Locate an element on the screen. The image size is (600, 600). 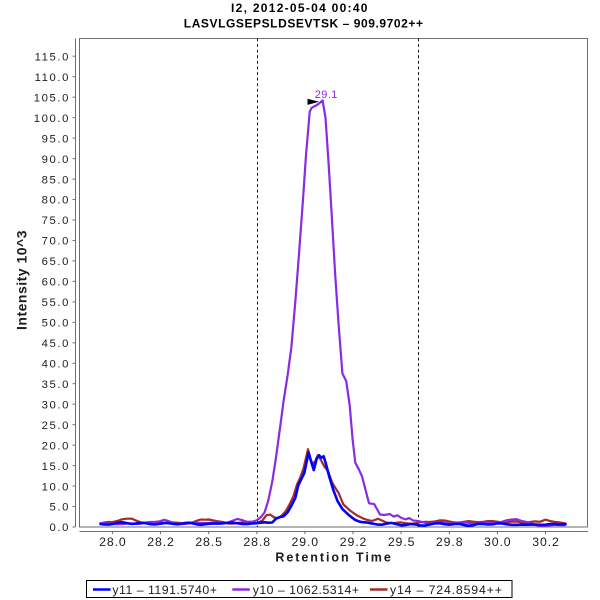
svg-text: 40.0 is located at coordinates (56, 365).